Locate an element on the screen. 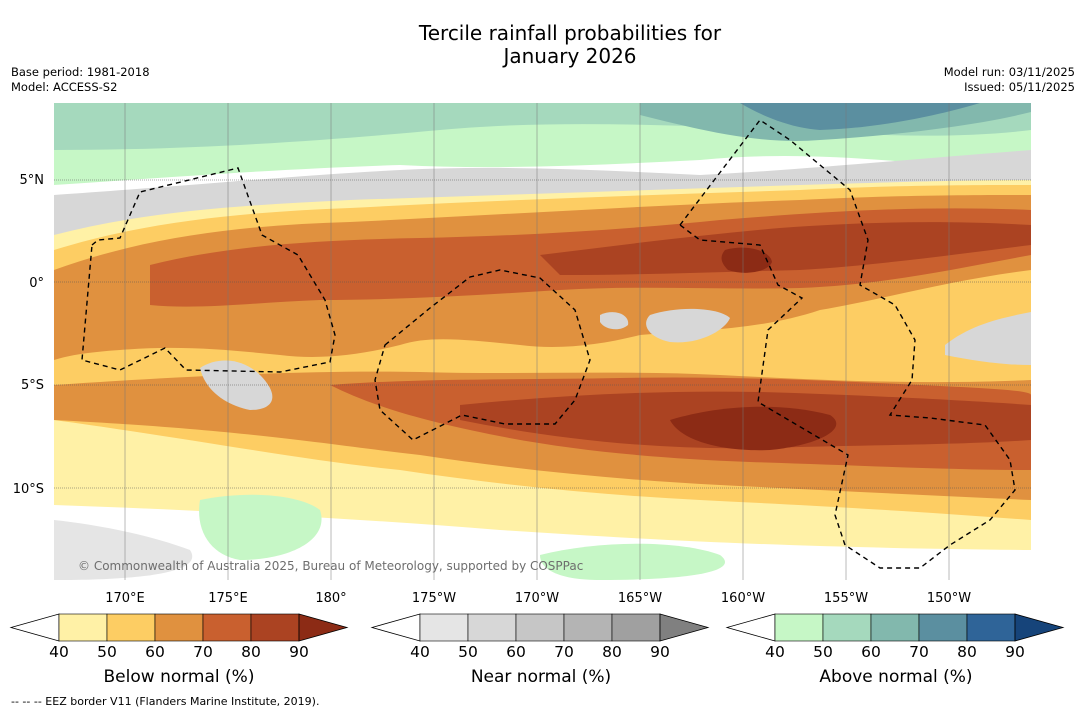 This screenshot has width=1085, height=713. meta-left: Base period: 1981-2018 Model: ACCESS-S2 is located at coordinates (80, 80).